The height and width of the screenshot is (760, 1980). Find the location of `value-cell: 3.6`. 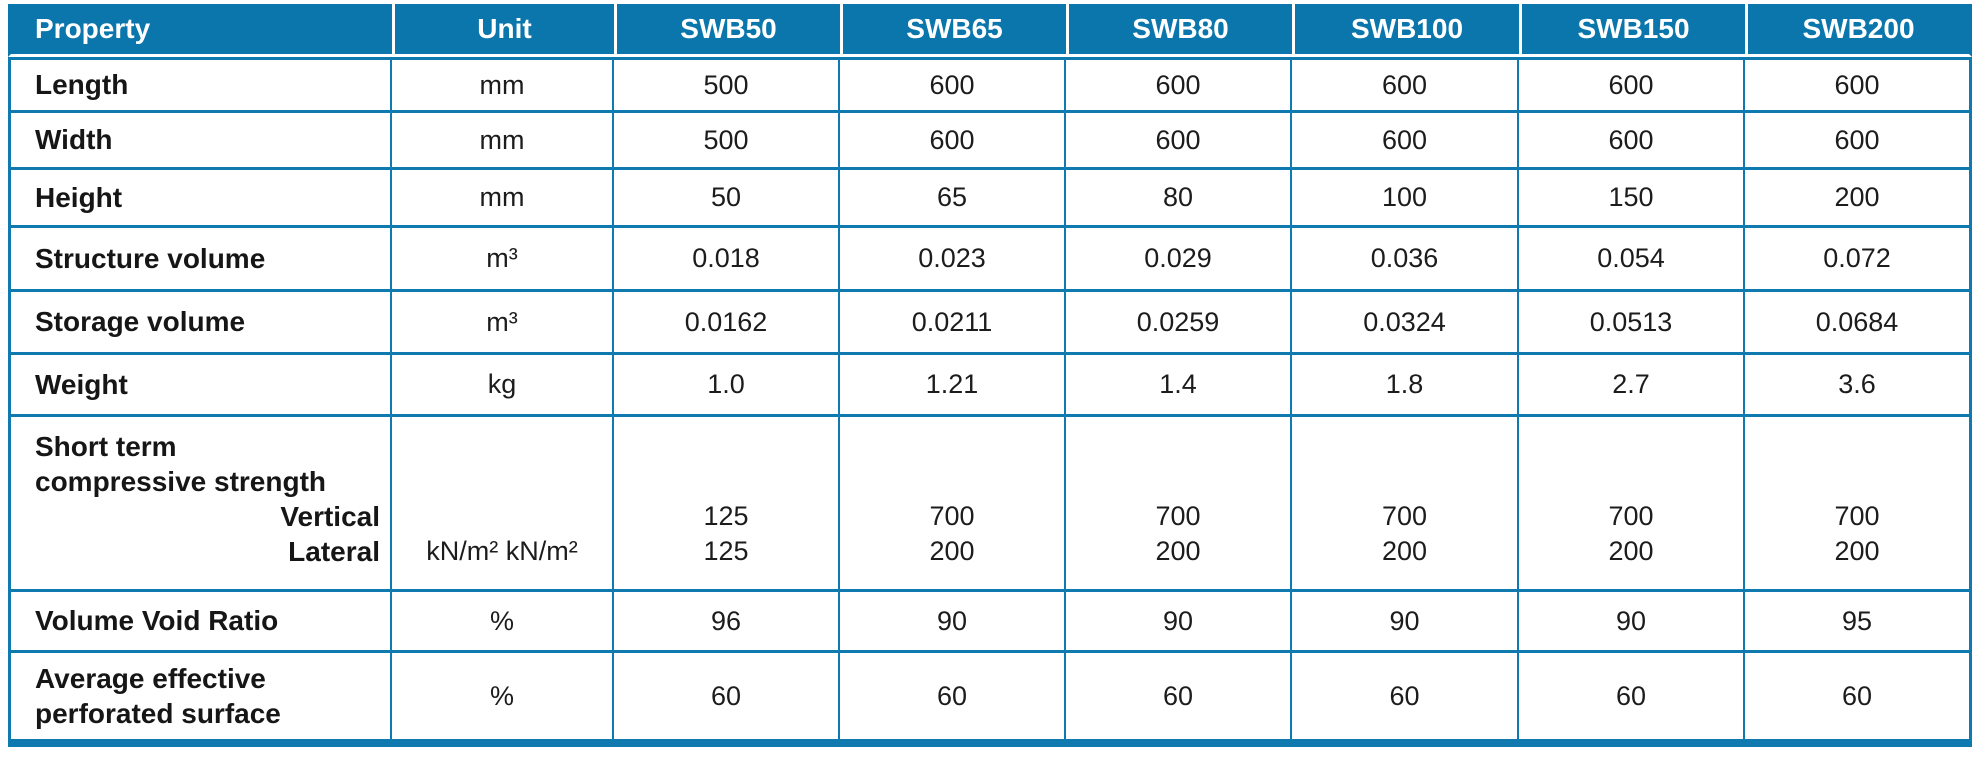

value-cell: 3.6 is located at coordinates (1858, 386).